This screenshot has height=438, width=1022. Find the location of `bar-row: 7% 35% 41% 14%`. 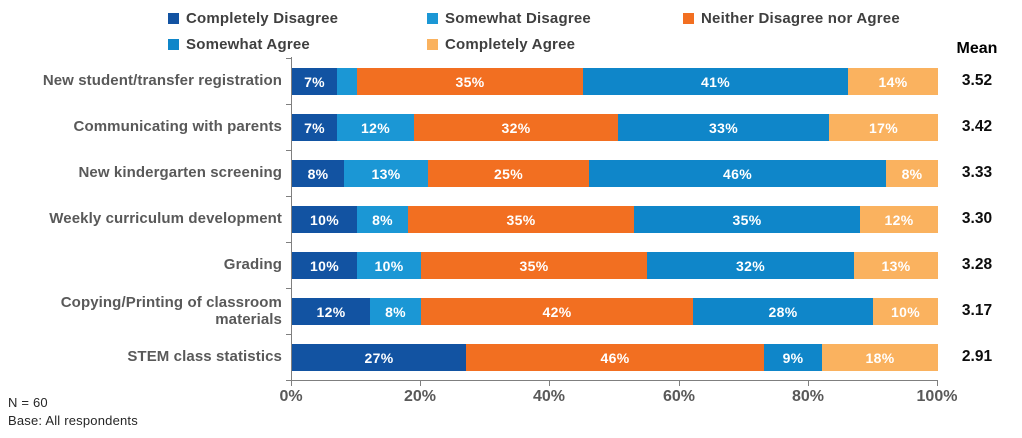

bar-row: 7% 35% 41% 14% is located at coordinates (615, 81).